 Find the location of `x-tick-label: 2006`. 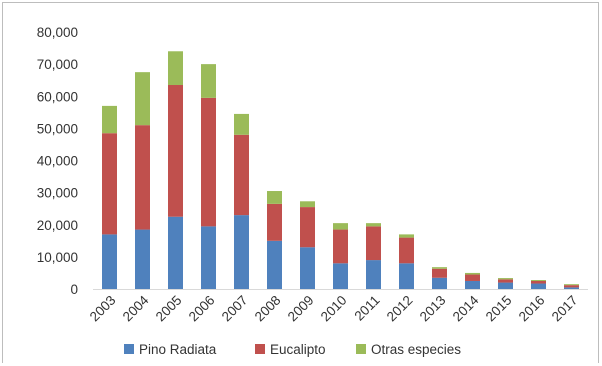

x-tick-label: 2006 is located at coordinates (202, 309).